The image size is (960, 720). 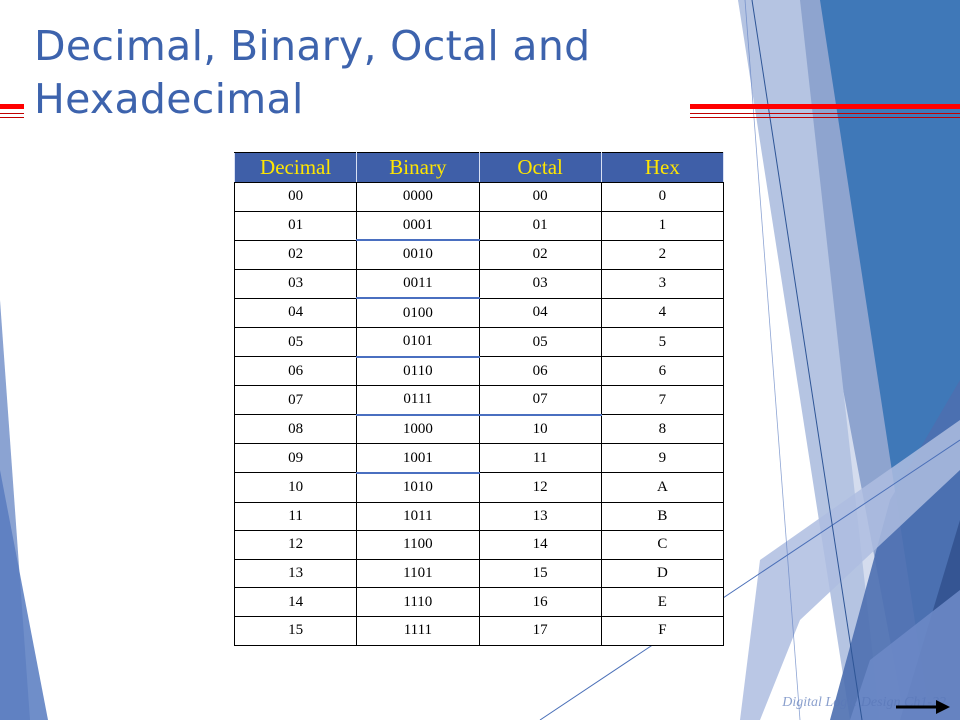 I want to click on cell-binary: 1010, so click(x=418, y=487).